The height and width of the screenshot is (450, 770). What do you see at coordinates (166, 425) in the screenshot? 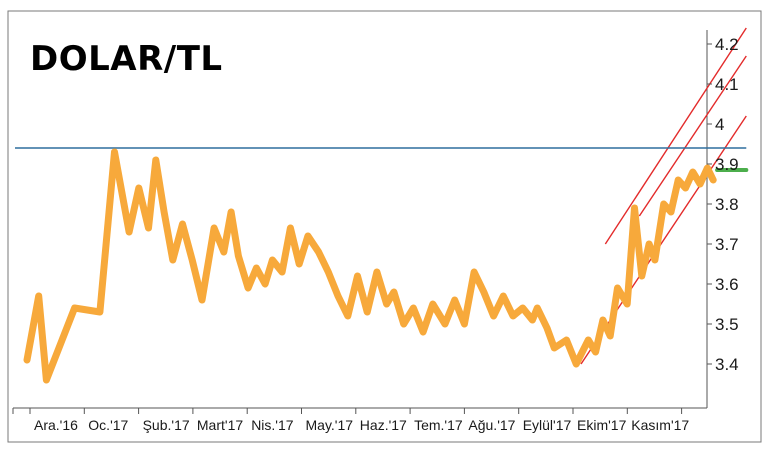
I see `x-tick-label: Şub.'17` at bounding box center [166, 425].